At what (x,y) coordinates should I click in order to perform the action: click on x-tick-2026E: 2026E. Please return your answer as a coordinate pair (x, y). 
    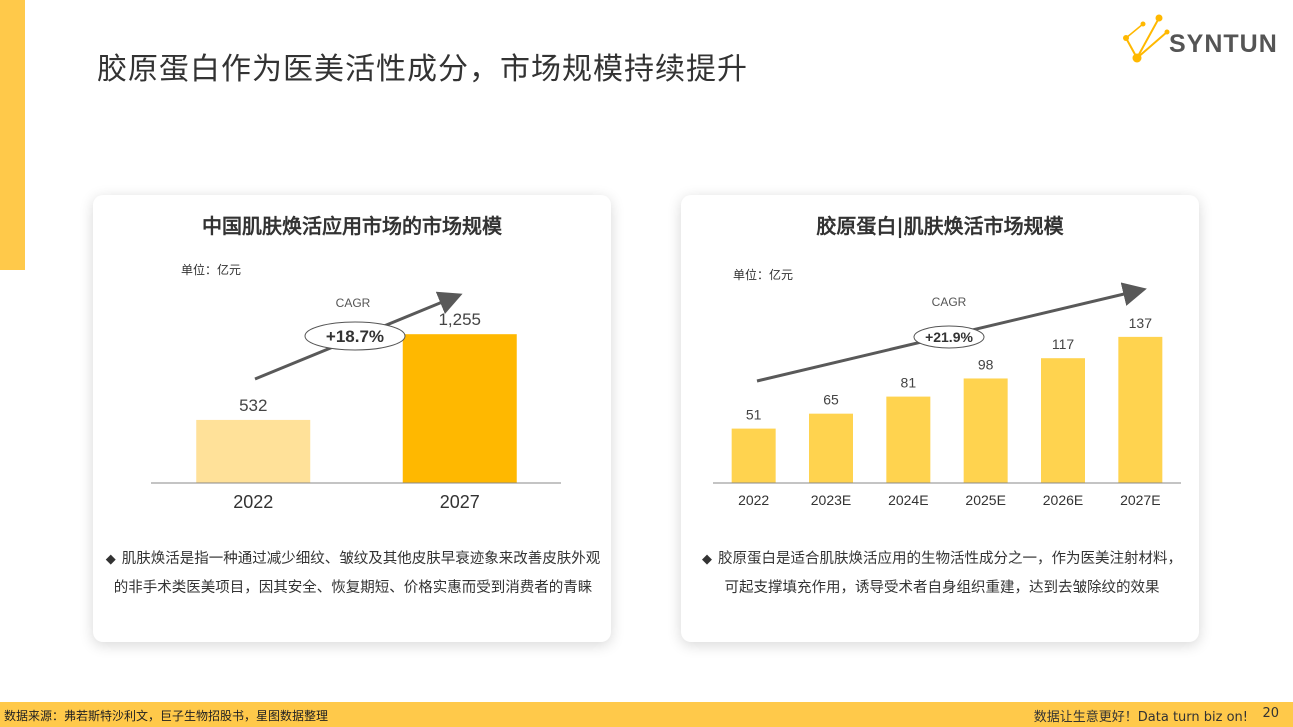
    Looking at the image, I should click on (1063, 500).